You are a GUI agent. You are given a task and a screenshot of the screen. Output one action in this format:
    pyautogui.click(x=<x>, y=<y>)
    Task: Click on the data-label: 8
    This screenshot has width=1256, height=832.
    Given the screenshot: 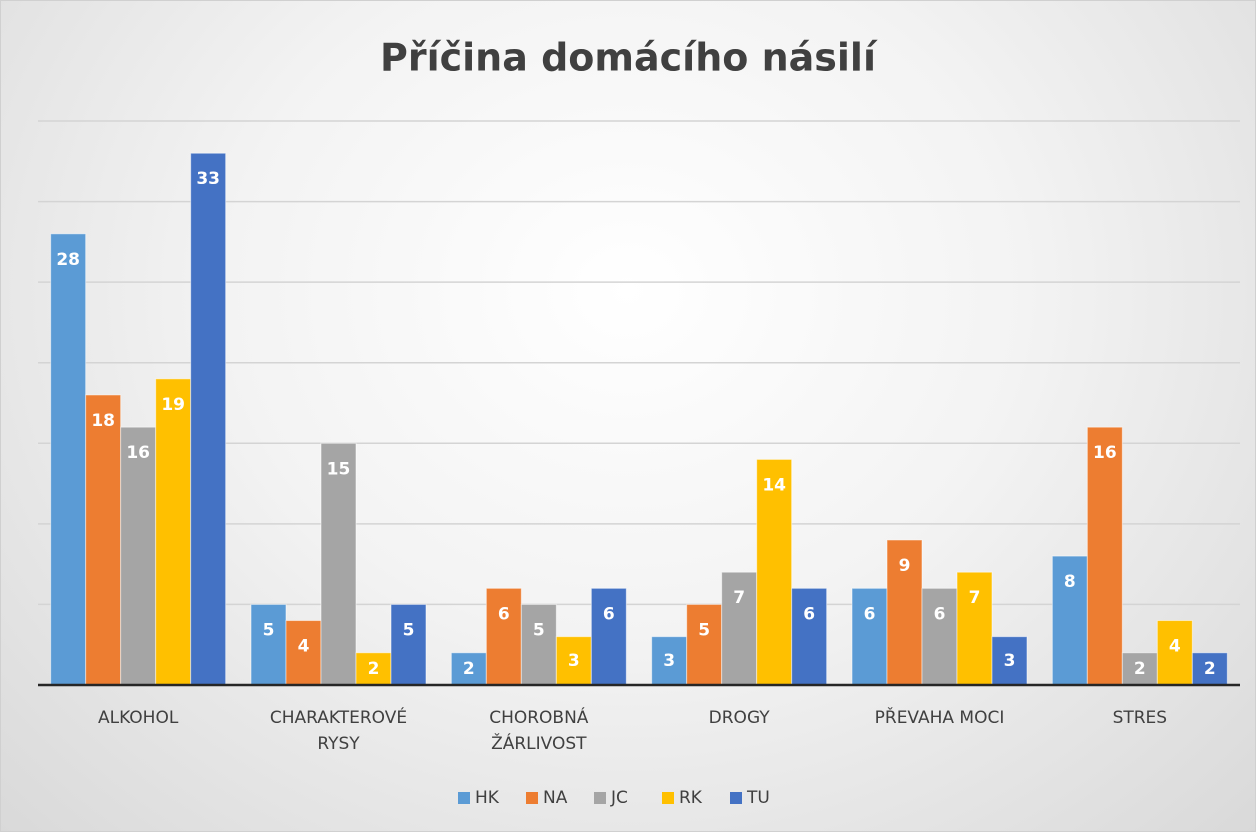 What is the action you would take?
    pyautogui.click(x=1070, y=582)
    